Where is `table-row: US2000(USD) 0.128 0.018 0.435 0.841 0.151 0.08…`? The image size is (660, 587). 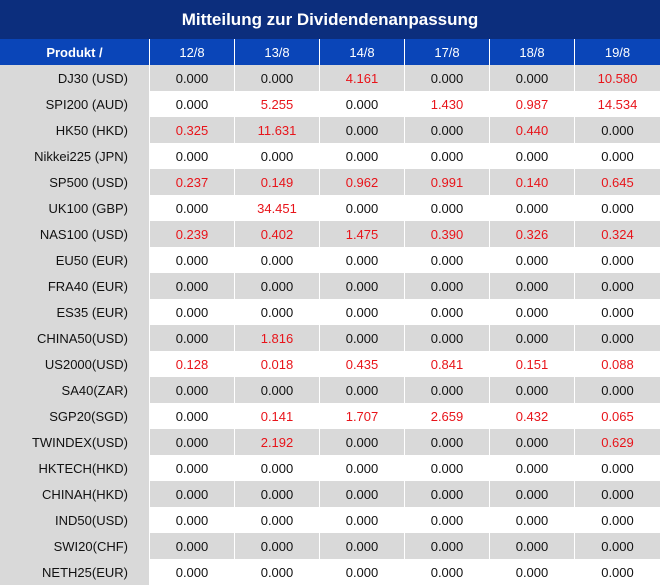
table-row: US2000(USD) 0.128 0.018 0.435 0.841 0.151 0.08… is located at coordinates (330, 364).